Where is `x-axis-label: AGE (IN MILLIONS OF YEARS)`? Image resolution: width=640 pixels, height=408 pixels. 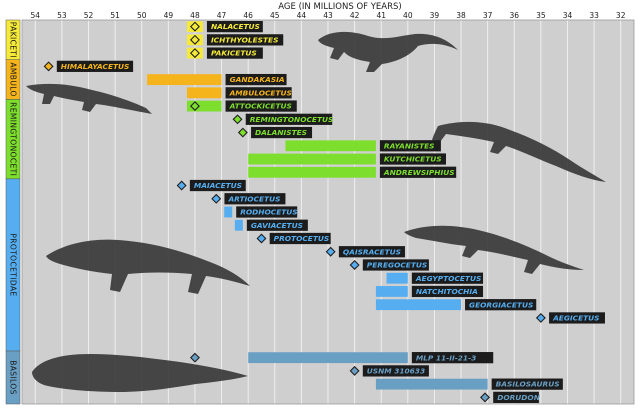
x-axis-label: AGE (IN MILLIONS OF YEARS) is located at coordinates (339, 7).